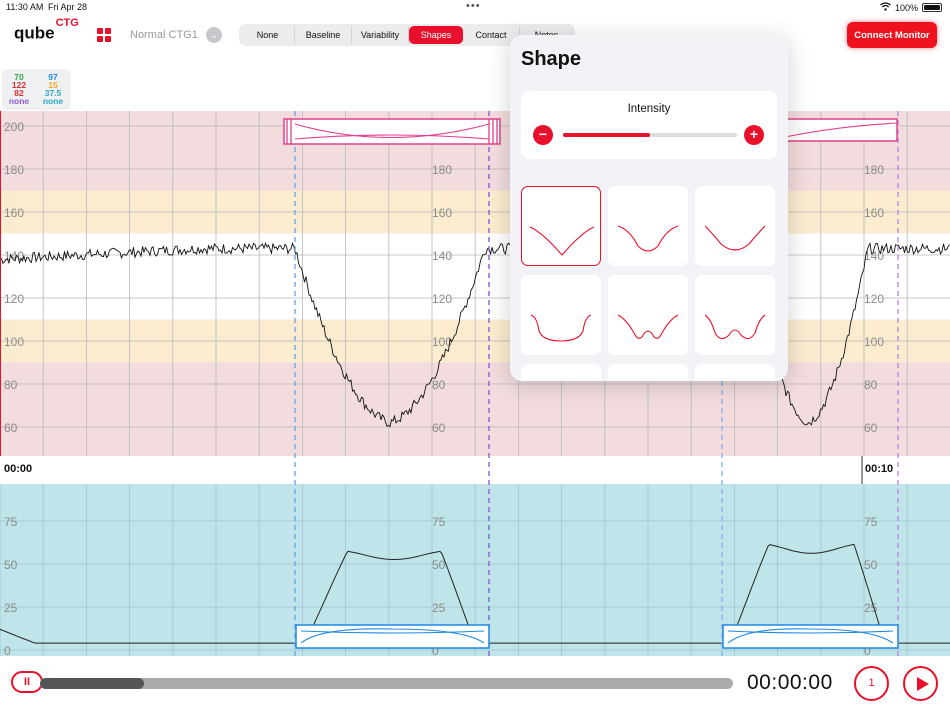  Describe the element at coordinates (892, 35) in the screenshot. I see `connect-monitor-button: Connect Monitor` at that location.